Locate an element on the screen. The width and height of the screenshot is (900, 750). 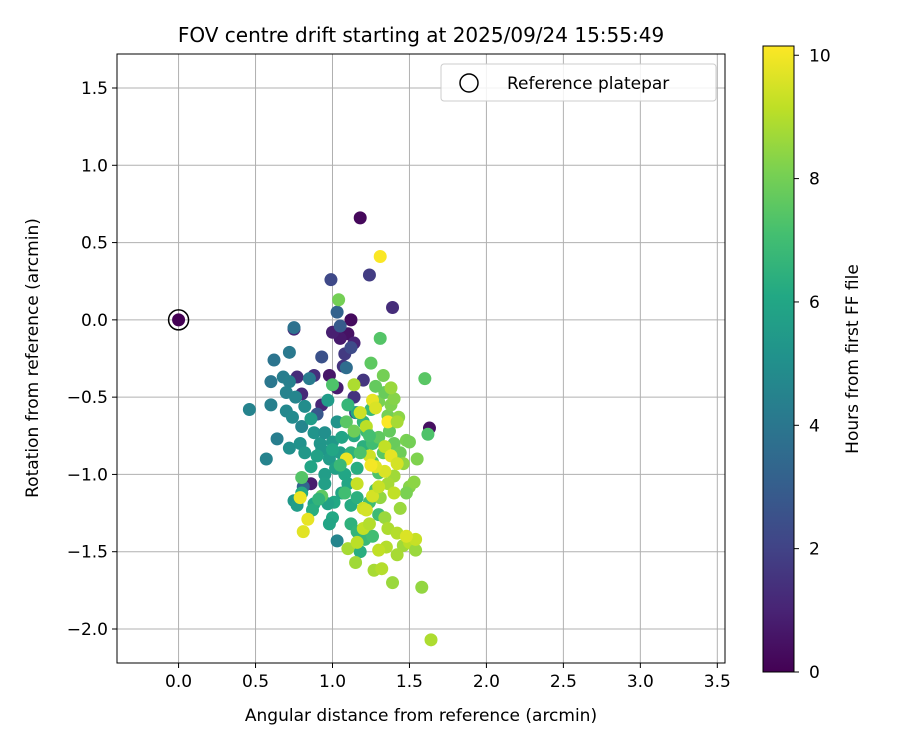
x-tick-label: 2.0 is located at coordinates (486, 682).